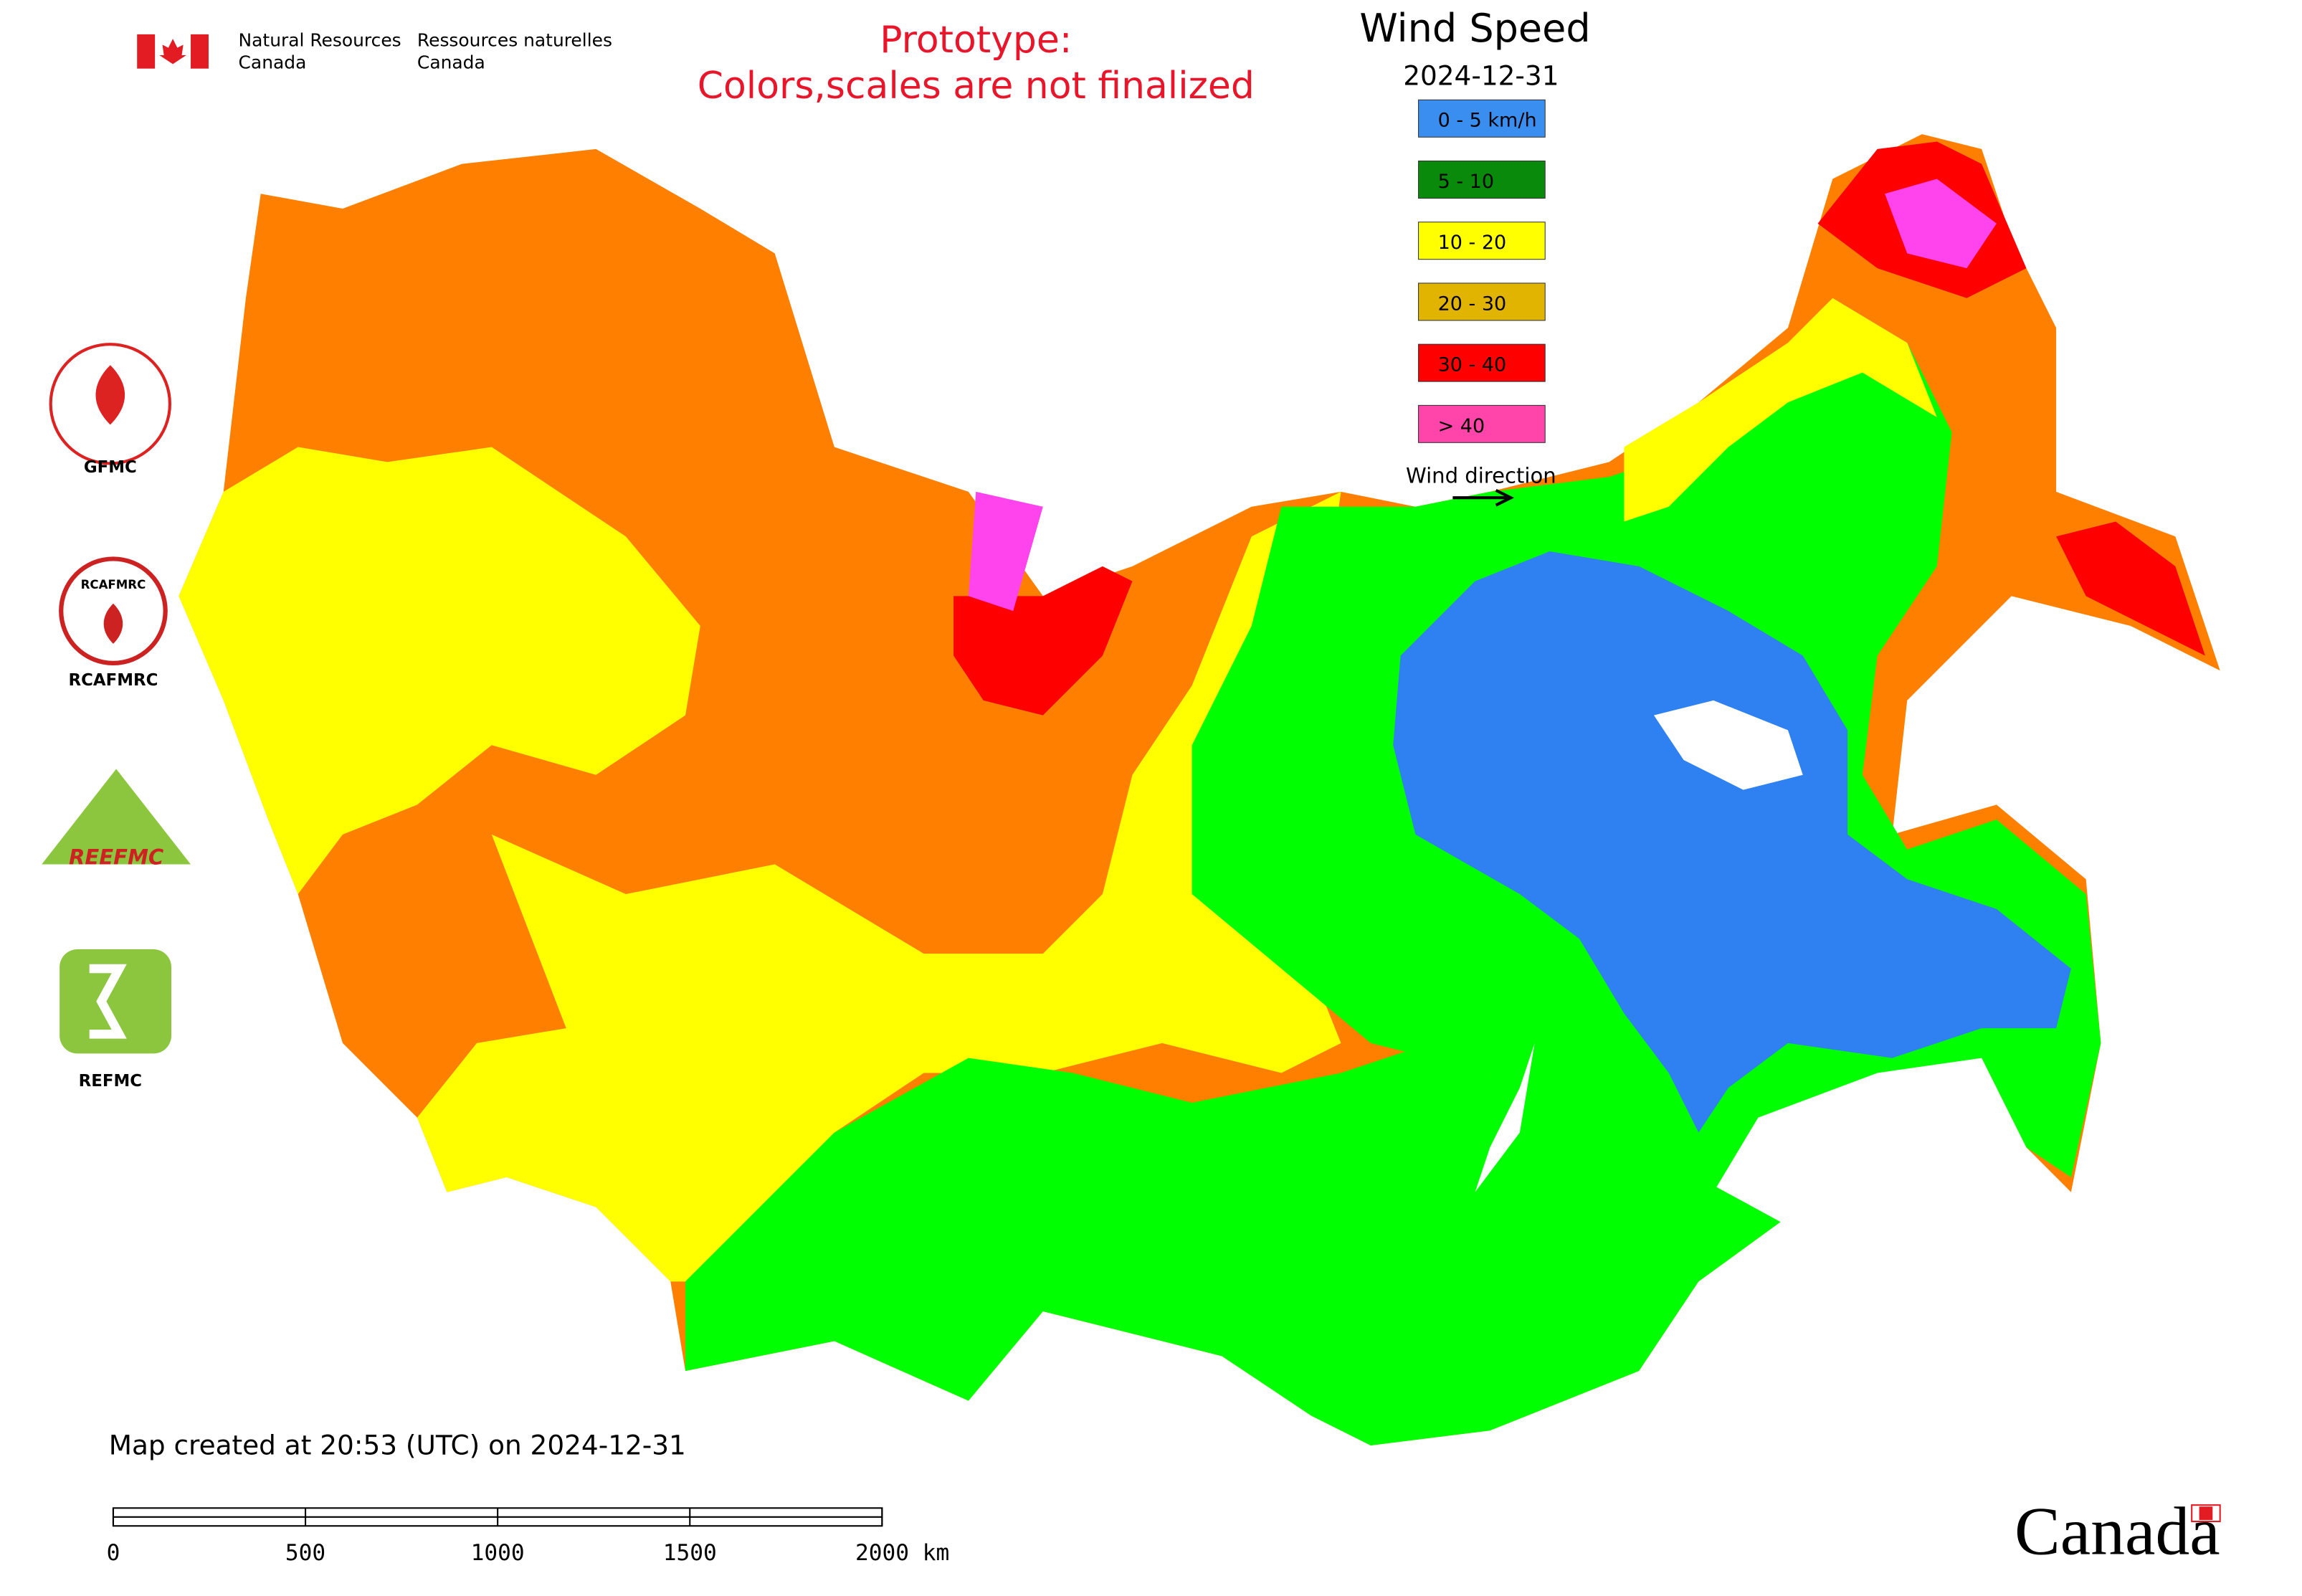 The image size is (2302, 1596). Describe the element at coordinates (113, 680) in the screenshot. I see `logo-label: RCAFMRC` at that location.